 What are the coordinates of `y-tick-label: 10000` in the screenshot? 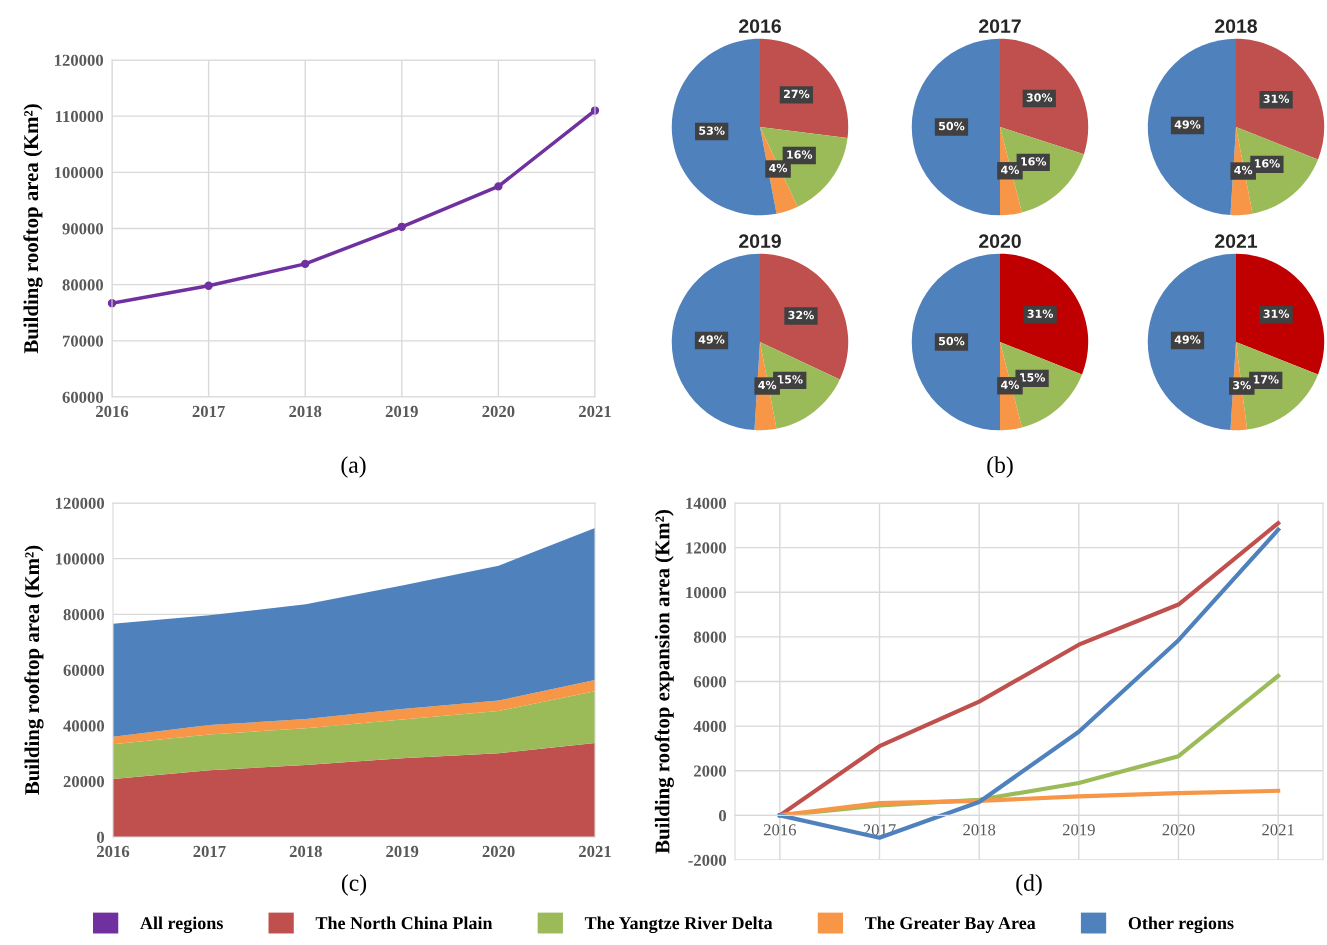 It's located at (706, 592).